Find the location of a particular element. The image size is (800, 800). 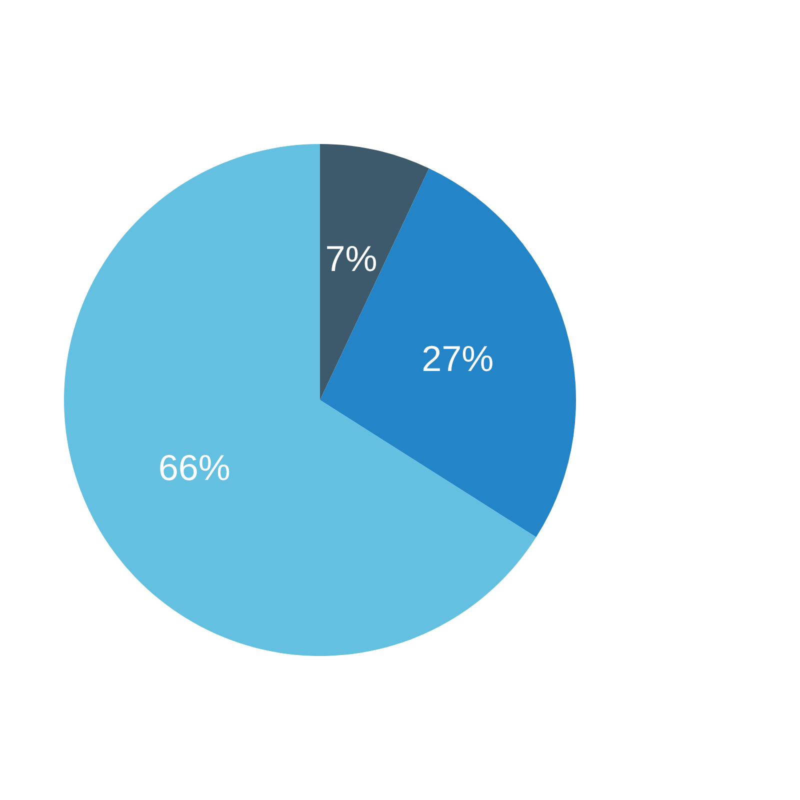

data-label: 7% is located at coordinates (351, 259).